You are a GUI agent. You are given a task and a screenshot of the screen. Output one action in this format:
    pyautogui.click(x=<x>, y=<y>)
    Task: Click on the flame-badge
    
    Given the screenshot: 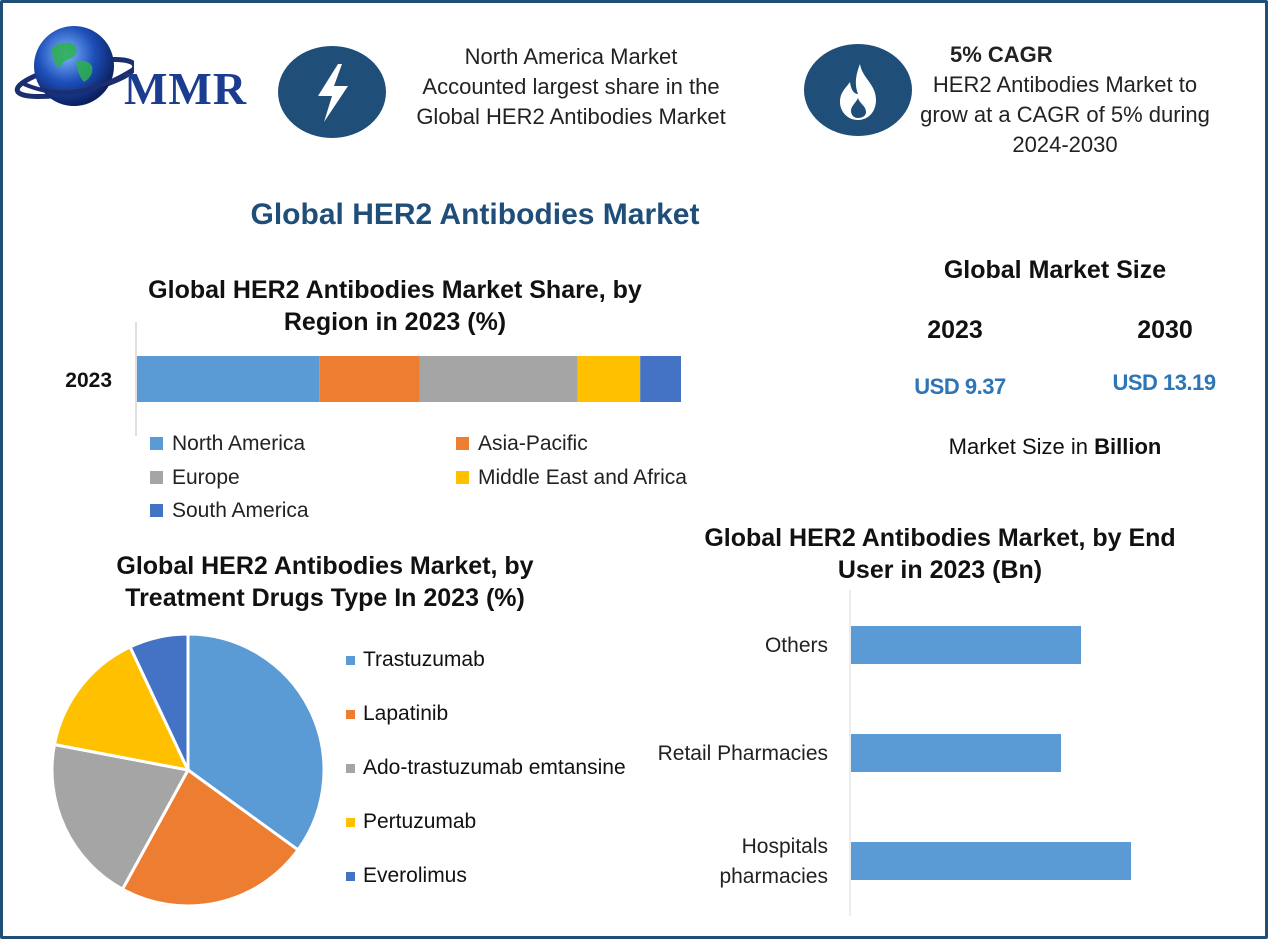 What is the action you would take?
    pyautogui.click(x=858, y=90)
    